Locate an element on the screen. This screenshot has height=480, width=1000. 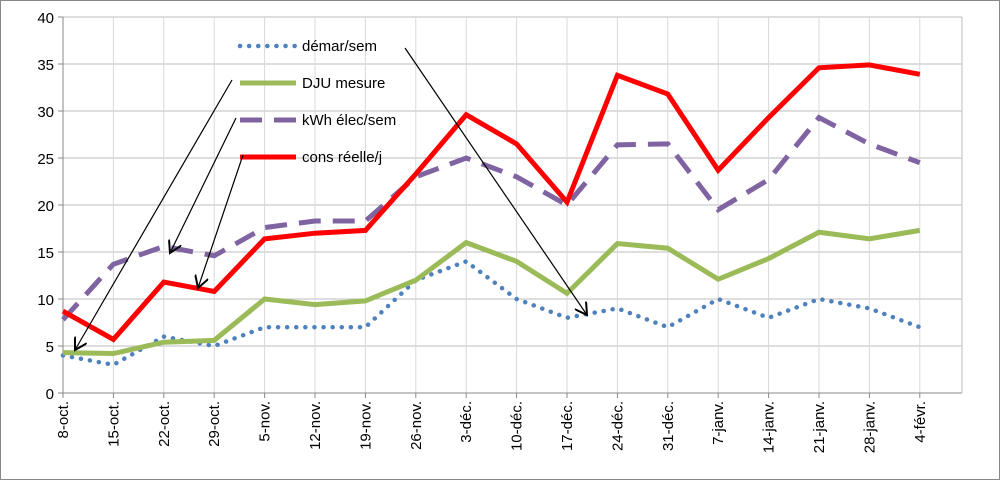
y-tick-label: 30 is located at coordinates (45, 112).